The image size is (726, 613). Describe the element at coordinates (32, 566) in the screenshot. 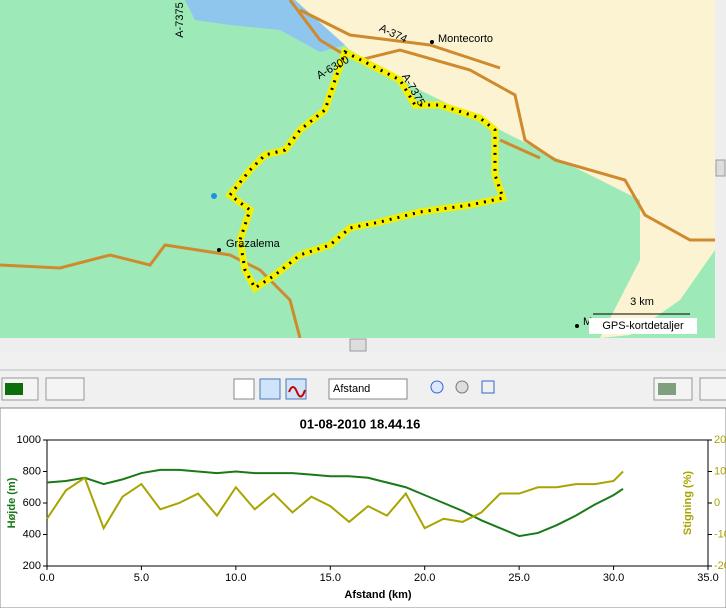

I see `y-tick-label: 200` at that location.